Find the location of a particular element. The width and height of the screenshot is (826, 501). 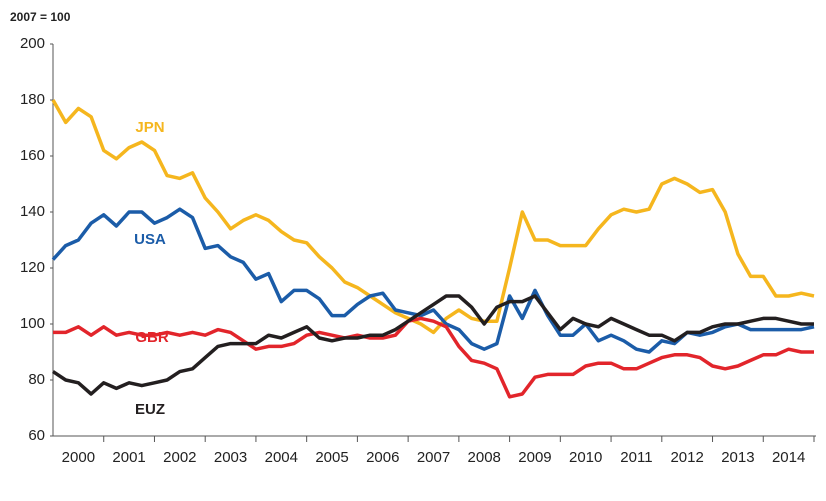

x-tick-label: 2012 is located at coordinates (686, 457).